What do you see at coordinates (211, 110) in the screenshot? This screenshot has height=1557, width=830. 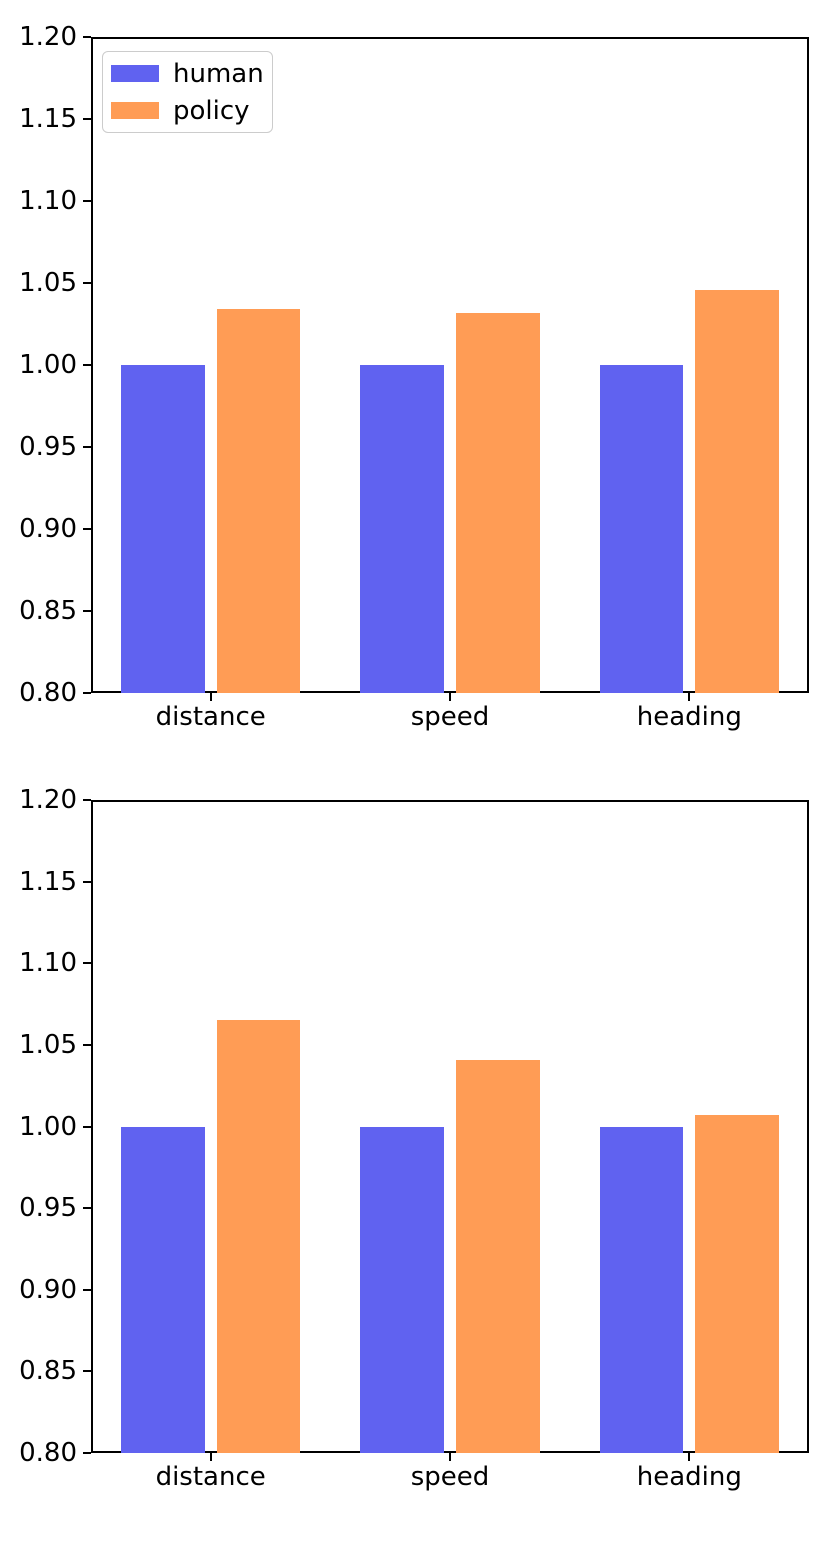 I see `legend-label-policy: policy` at bounding box center [211, 110].